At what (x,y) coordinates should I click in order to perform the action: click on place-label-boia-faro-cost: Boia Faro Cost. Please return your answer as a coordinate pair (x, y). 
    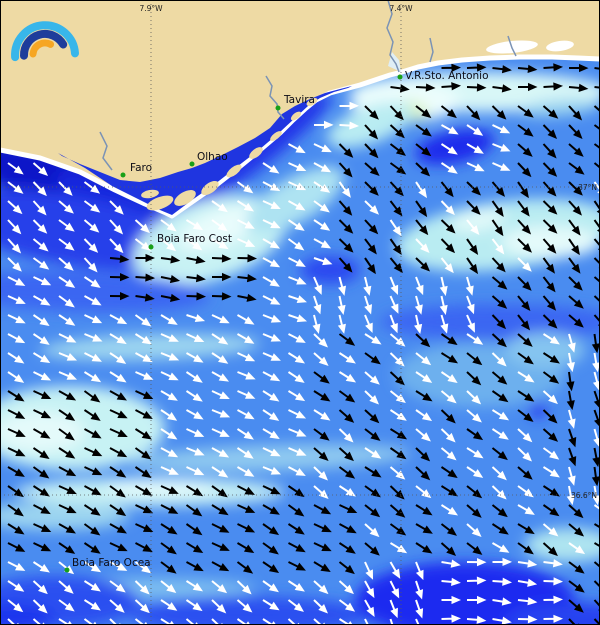
    Looking at the image, I should click on (194, 239).